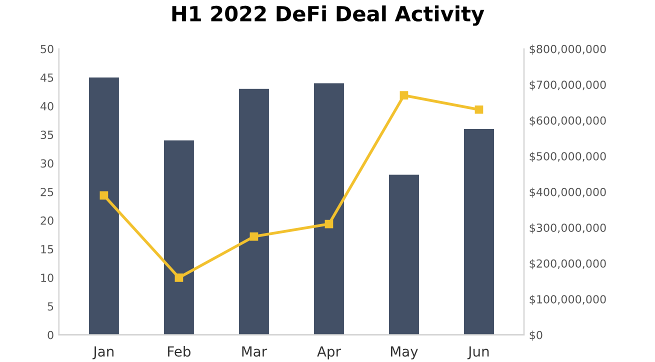  I want to click on y-tick-label: 15, so click(47, 249).